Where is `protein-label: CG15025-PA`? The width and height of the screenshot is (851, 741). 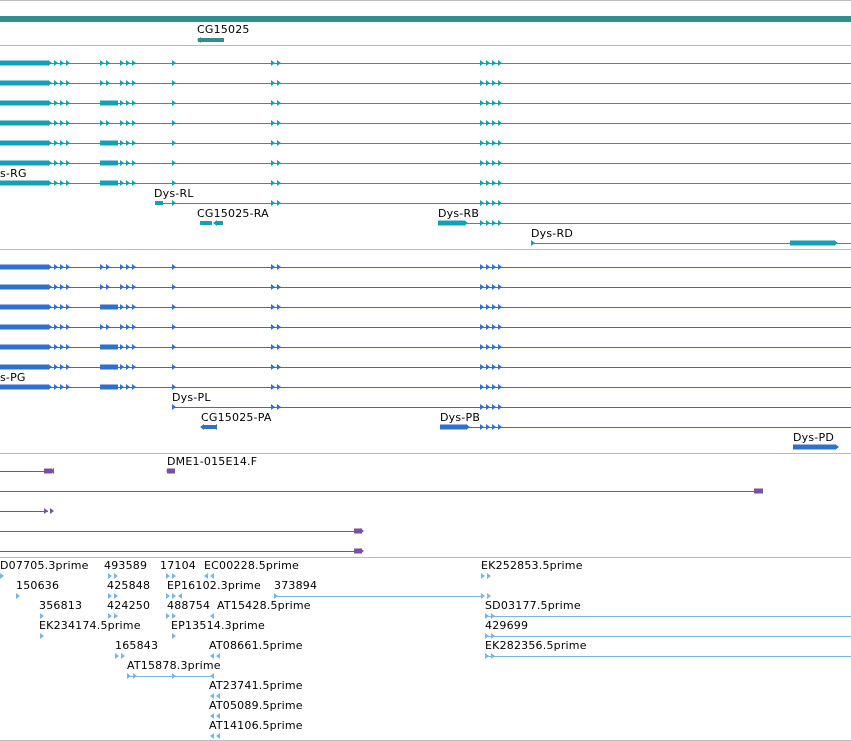
protein-label: CG15025-PA is located at coordinates (236, 417).